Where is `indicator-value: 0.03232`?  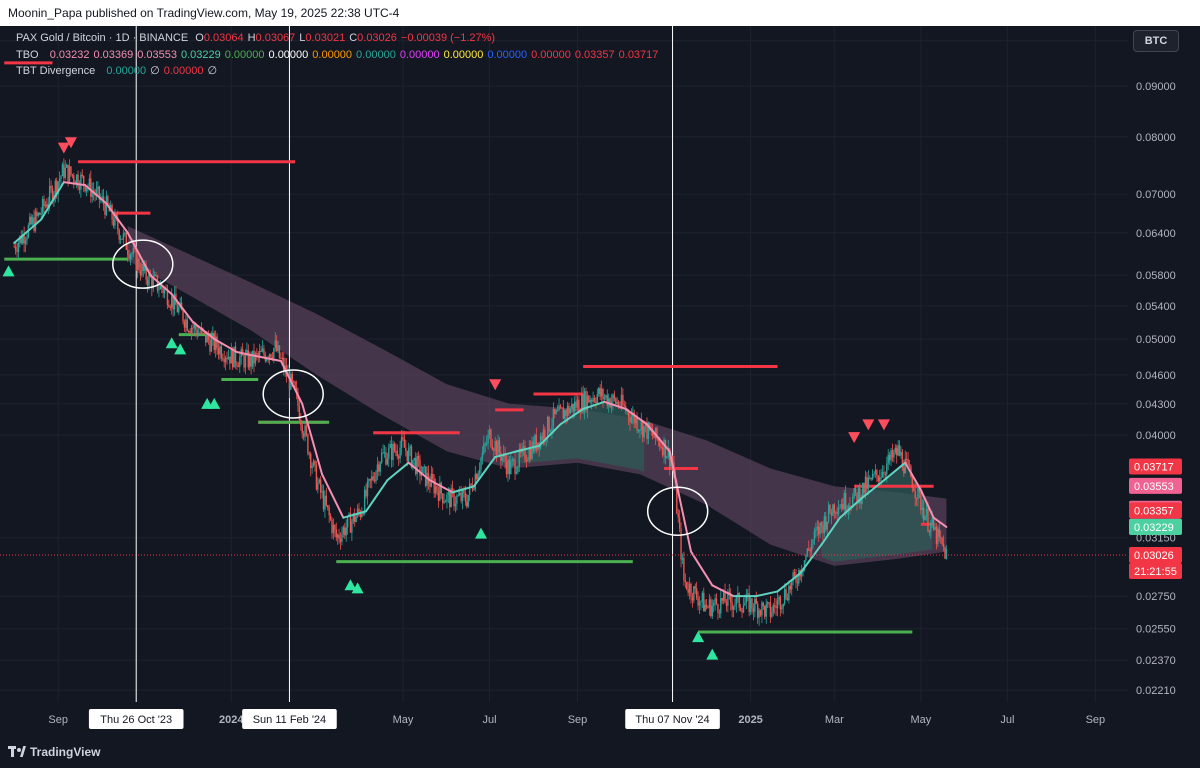 indicator-value: 0.03232 is located at coordinates (69, 54).